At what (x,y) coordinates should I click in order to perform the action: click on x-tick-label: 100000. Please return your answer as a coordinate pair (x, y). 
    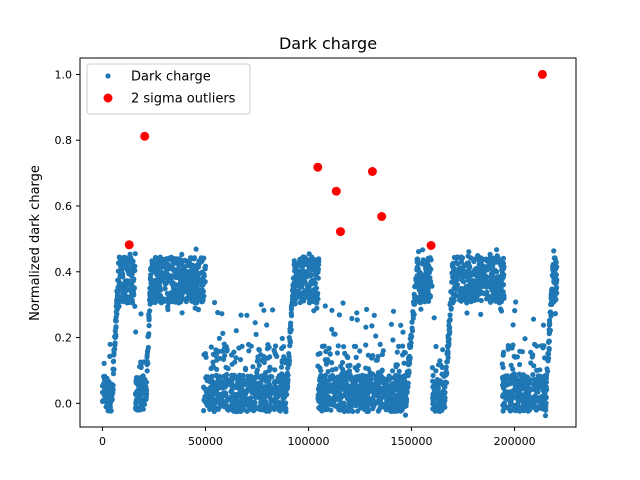
    Looking at the image, I should click on (309, 441).